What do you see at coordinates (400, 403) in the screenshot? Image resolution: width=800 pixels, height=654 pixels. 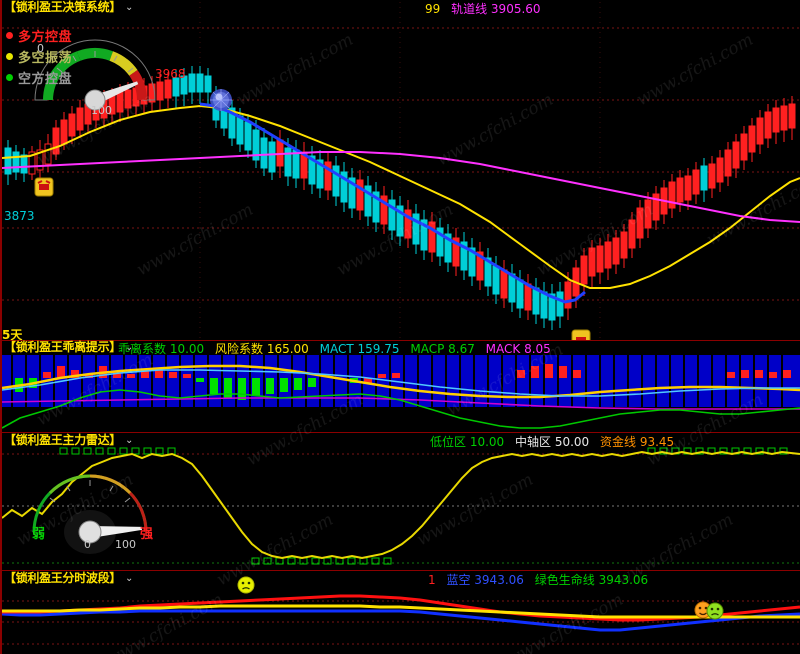 I see `deviation-line-magenta` at bounding box center [400, 403].